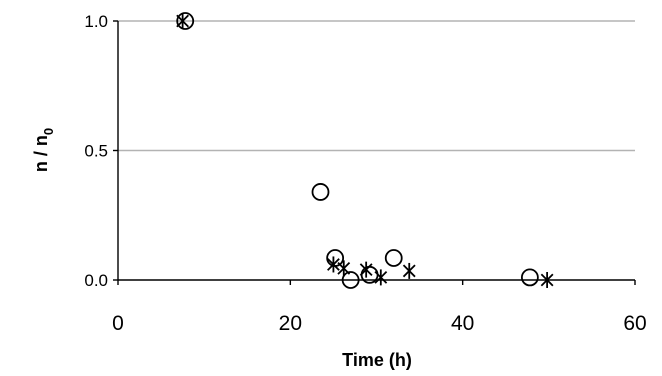 This screenshot has width=662, height=376. I want to click on x-axis-title: Time (h), so click(377, 360).